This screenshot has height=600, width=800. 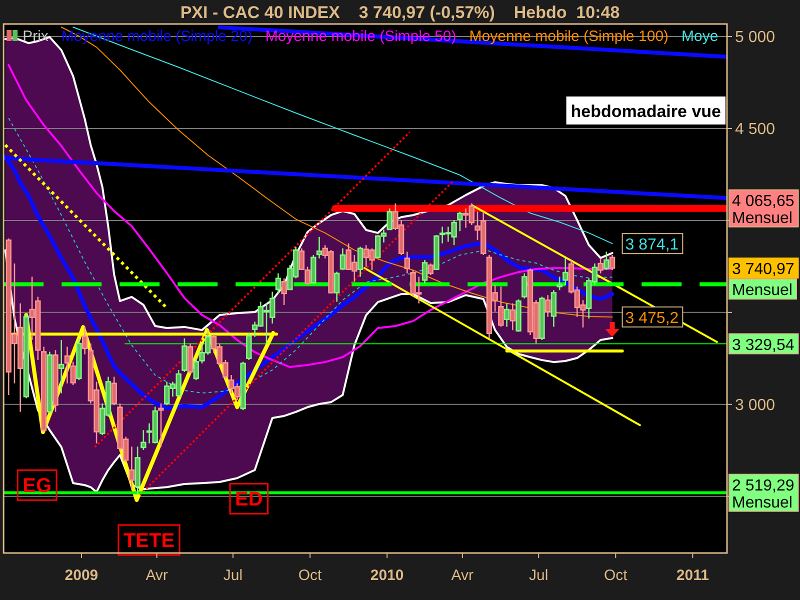 What do you see at coordinates (700, 36) in the screenshot?
I see `text: Moye` at bounding box center [700, 36].